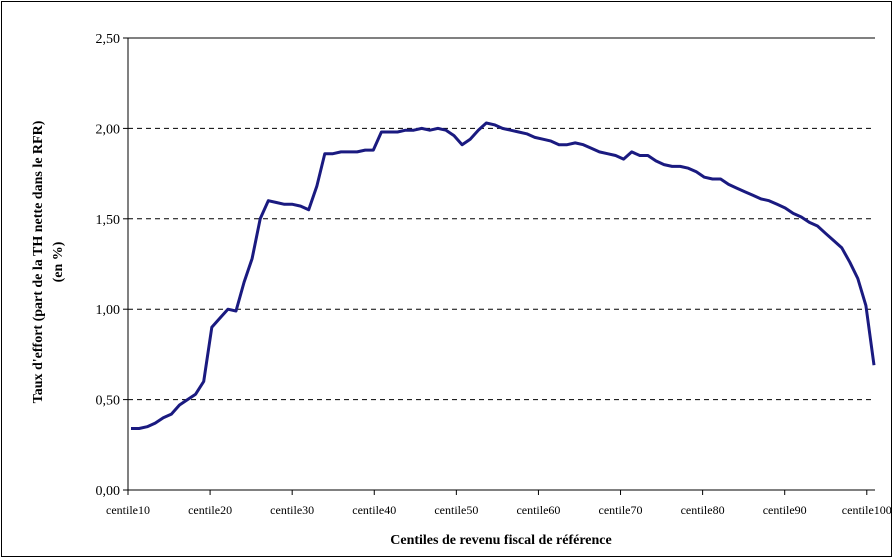 The height and width of the screenshot is (560, 895). Describe the element at coordinates (108, 491) in the screenshot. I see `y-tick-label: 0,00` at that location.